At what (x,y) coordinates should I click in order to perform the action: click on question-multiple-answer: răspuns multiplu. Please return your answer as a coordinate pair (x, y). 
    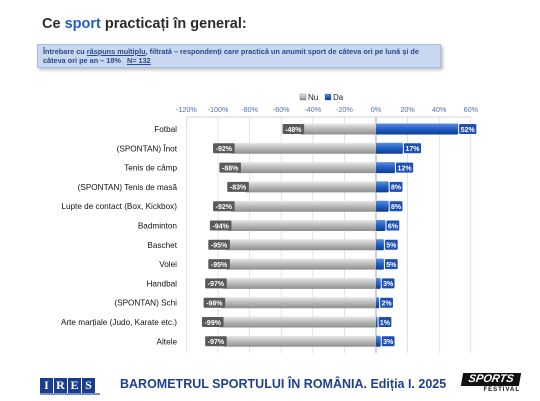
    Looking at the image, I should click on (116, 51).